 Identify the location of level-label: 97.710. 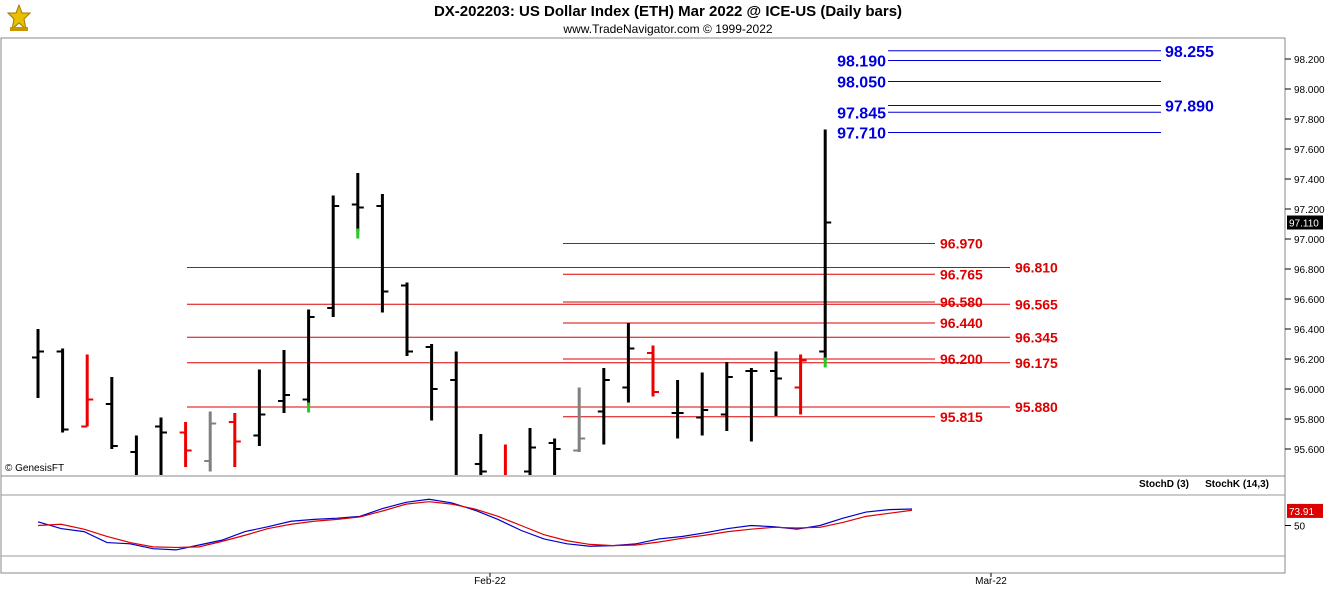
(861, 134).